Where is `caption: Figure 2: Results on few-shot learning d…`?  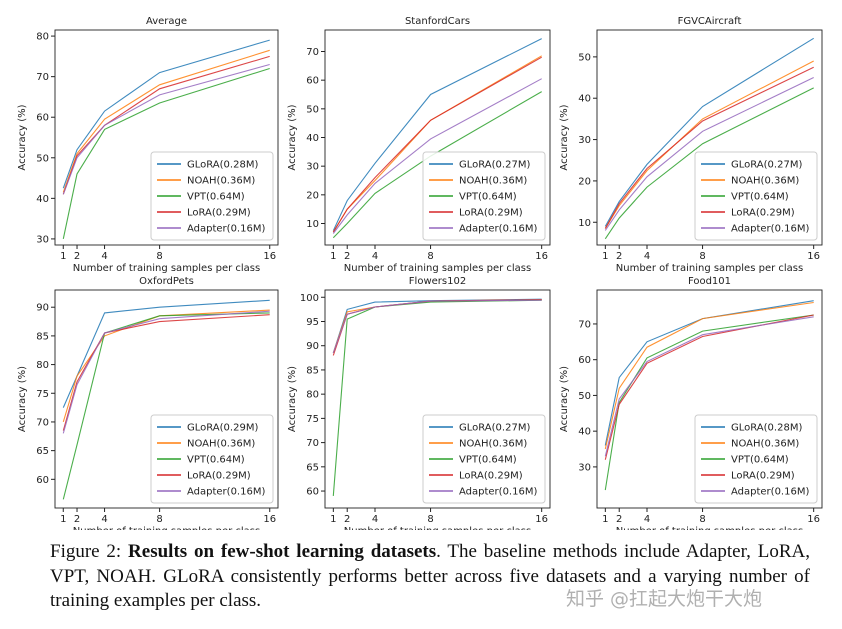
caption: Figure 2: Results on few-shot learning d… is located at coordinates (430, 577).